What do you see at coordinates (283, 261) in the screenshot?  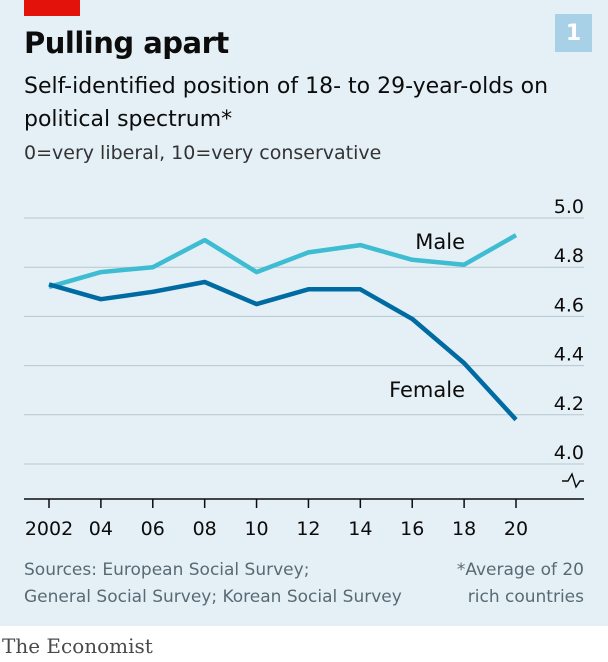 I see `series-line-male` at bounding box center [283, 261].